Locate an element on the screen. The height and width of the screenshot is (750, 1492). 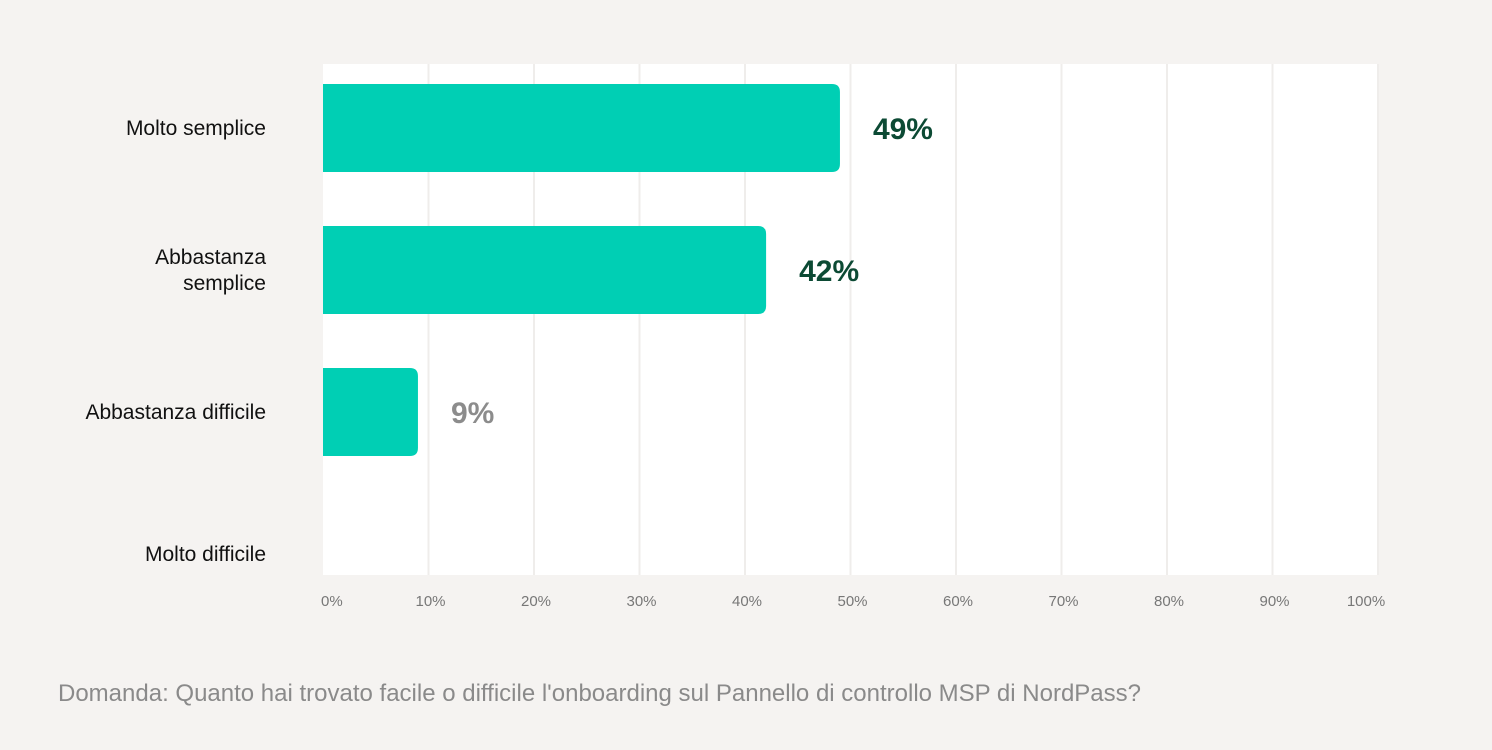
category-label: Abbastanza semplice is located at coordinates (210, 270).